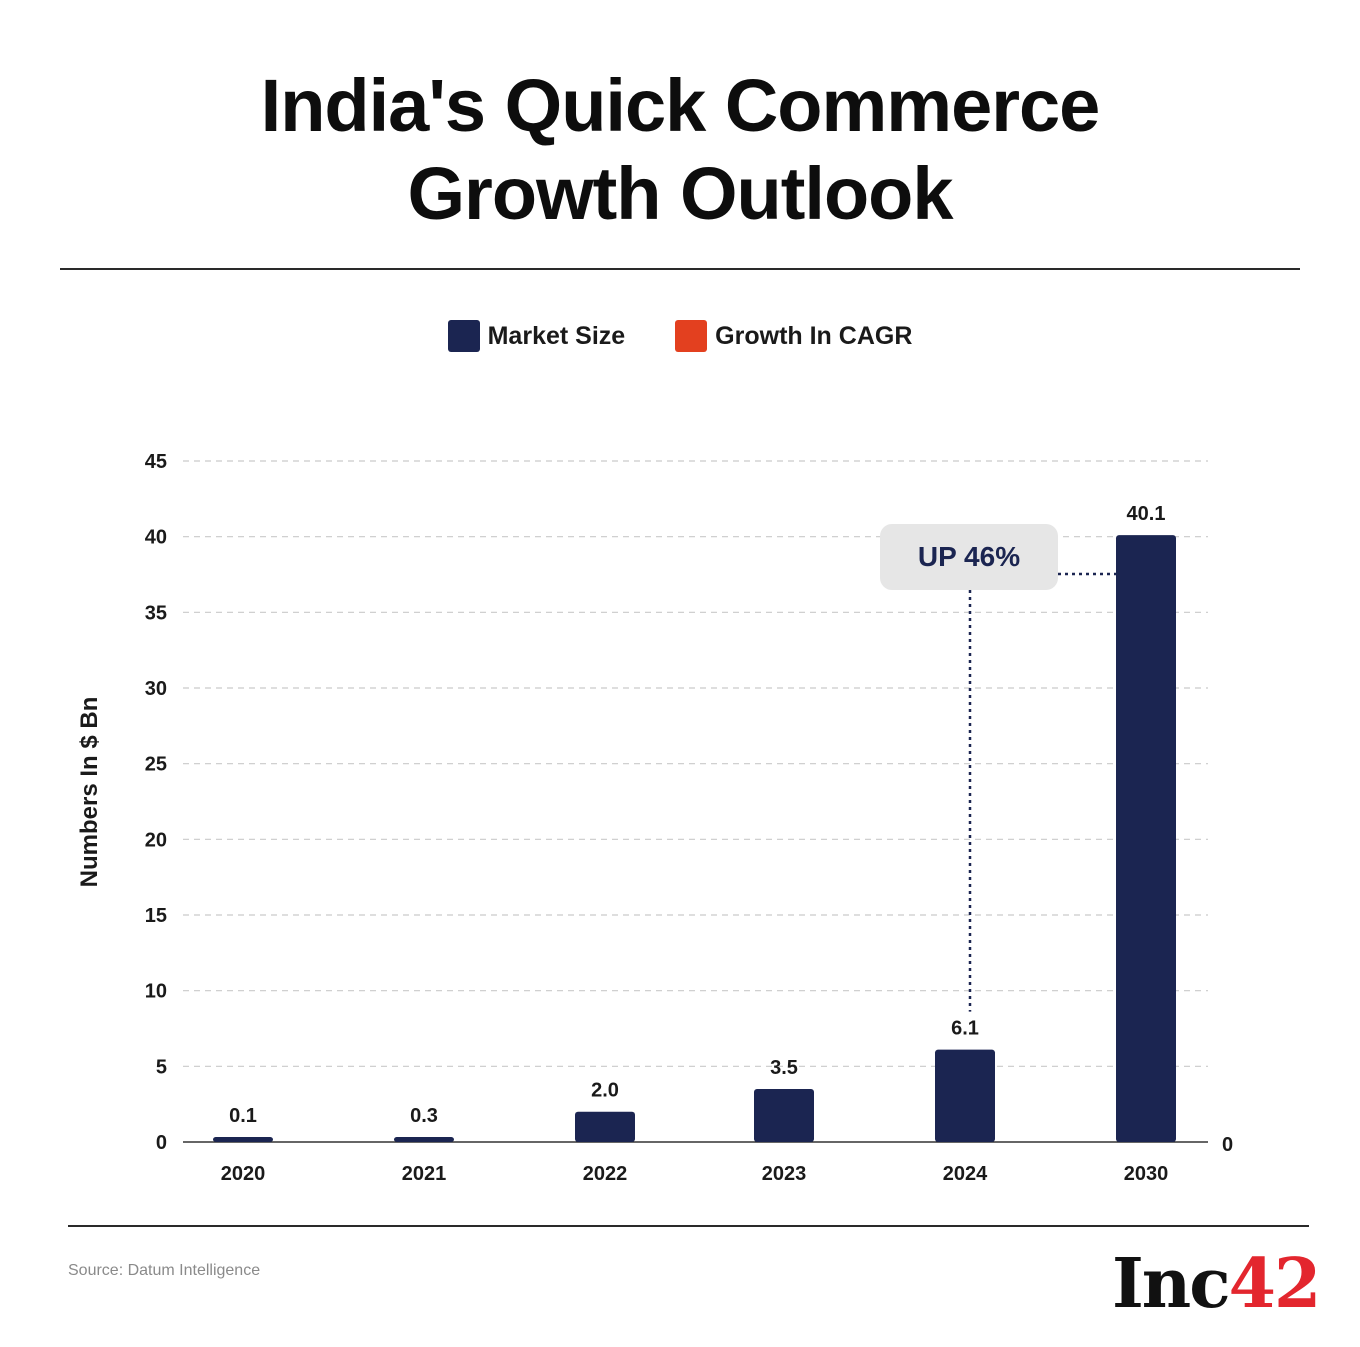  What do you see at coordinates (89, 792) in the screenshot?
I see `y-axis-title: Numbers In $ Bn` at bounding box center [89, 792].